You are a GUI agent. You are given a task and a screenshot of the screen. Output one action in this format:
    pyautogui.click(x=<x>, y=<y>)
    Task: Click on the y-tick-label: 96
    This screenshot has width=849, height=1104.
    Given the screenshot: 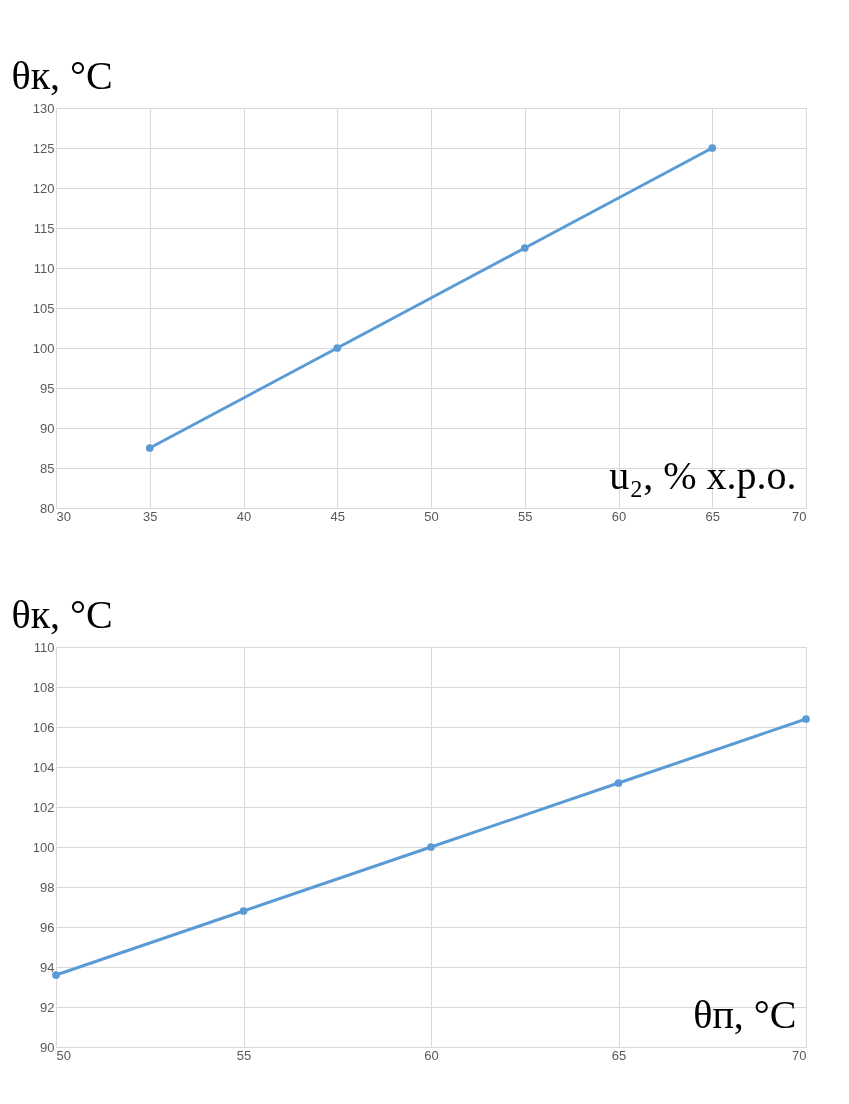 What is the action you would take?
    pyautogui.click(x=47, y=927)
    